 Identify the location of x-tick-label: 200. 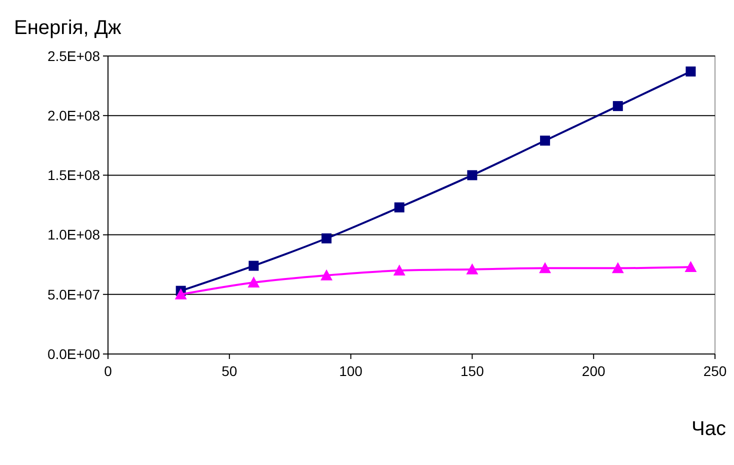
(594, 371).